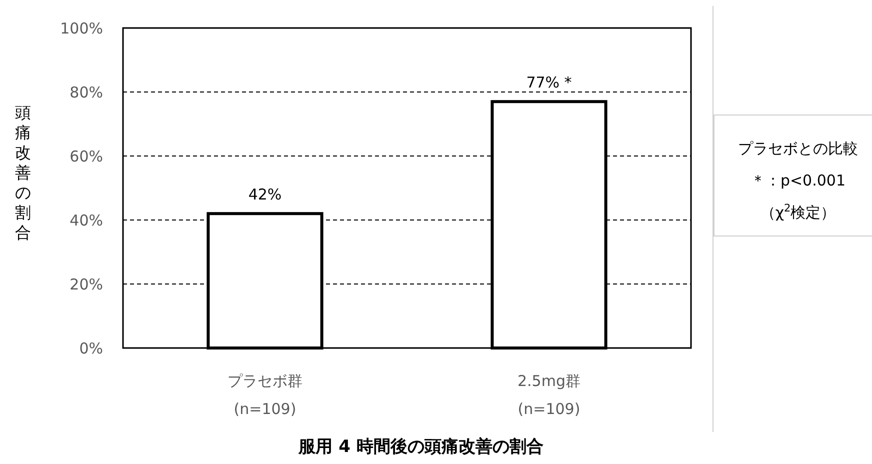 This screenshot has width=872, height=464. What do you see at coordinates (81, 28) in the screenshot?
I see `y-tick-label: 100%` at bounding box center [81, 28].